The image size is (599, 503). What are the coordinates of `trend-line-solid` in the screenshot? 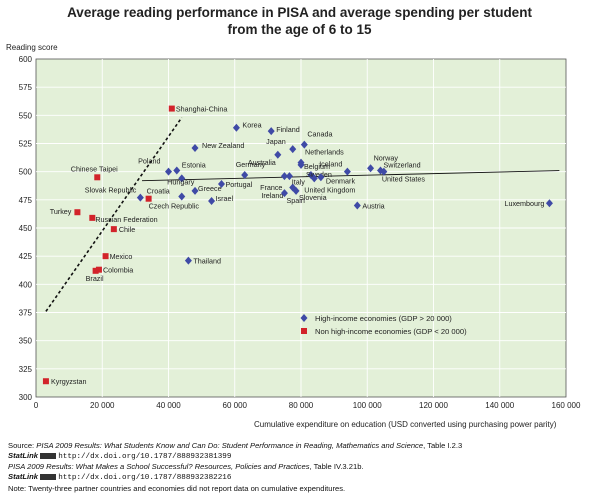 It's located at (350, 176).